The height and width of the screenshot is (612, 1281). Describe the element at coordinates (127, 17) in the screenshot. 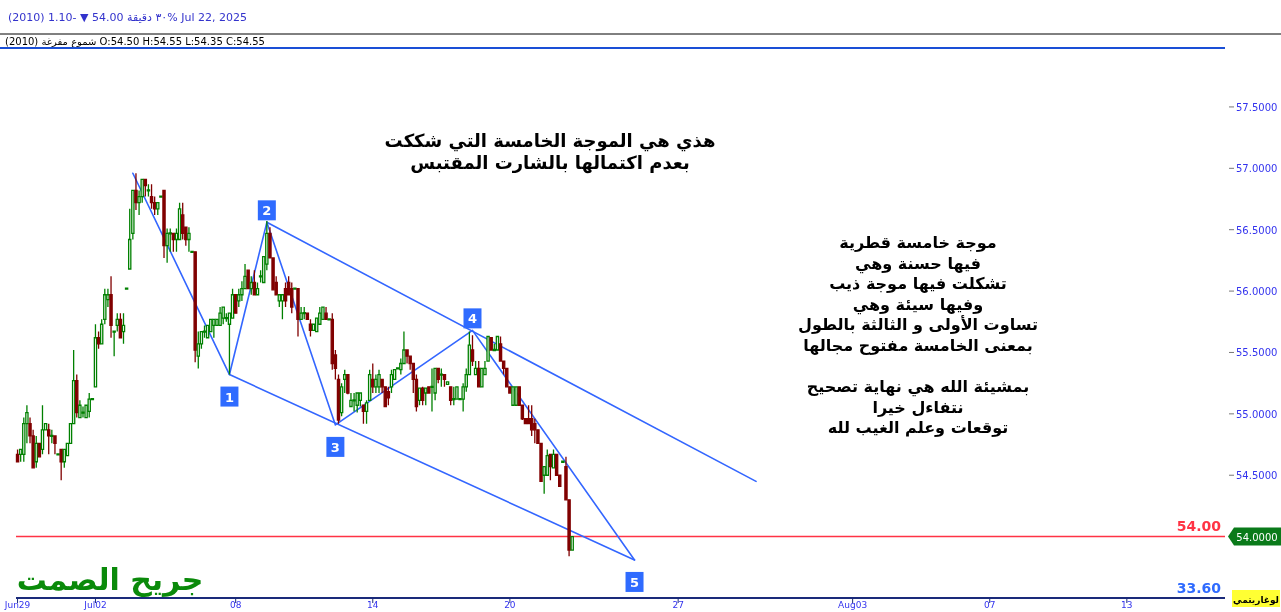

I see `chart-title: (2010) ٣٠ دقيقة 54.00 ▼ -1.10% Jul 22, 2025` at that location.